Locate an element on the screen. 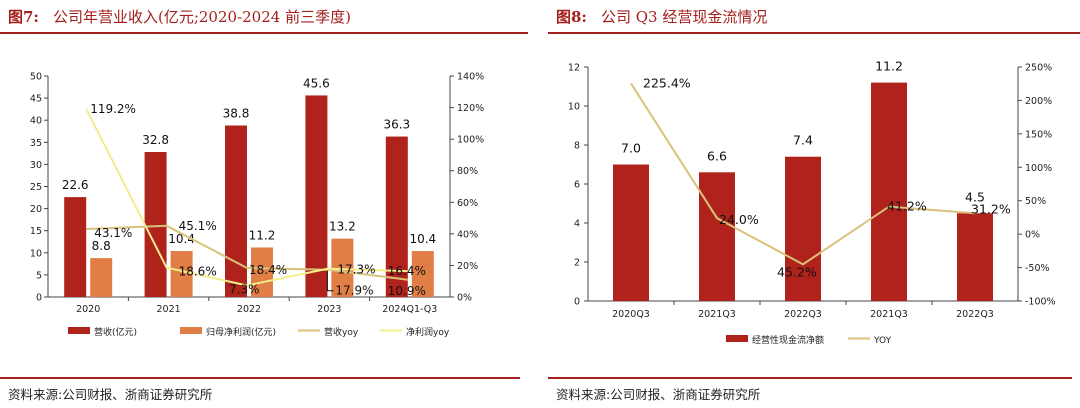 The width and height of the screenshot is (1080, 408). cash-flow-value-label: 11.2 is located at coordinates (889, 66).